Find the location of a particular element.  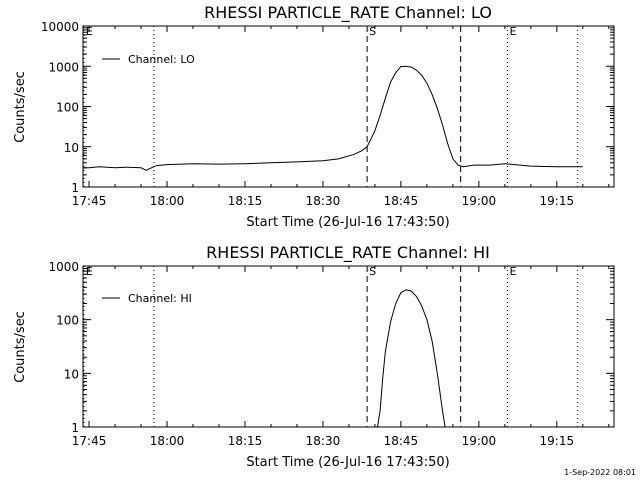

y-tick-label-lo: 10 is located at coordinates (71, 148).